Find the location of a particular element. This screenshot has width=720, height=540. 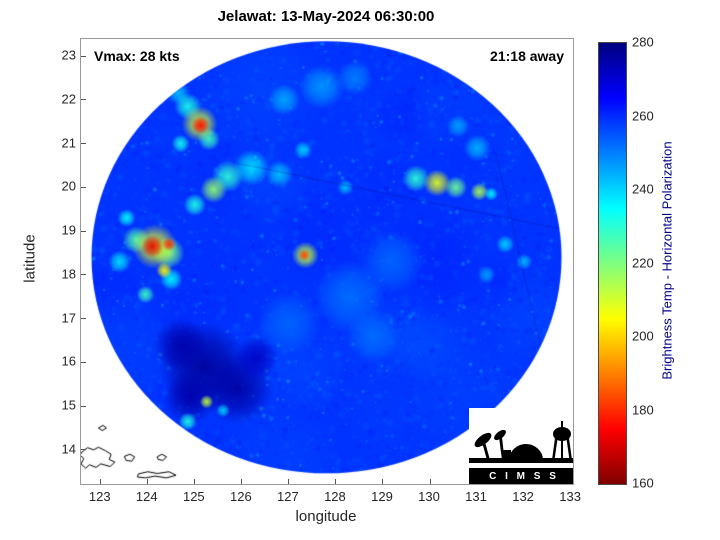

cimss-logo: C I M S S is located at coordinates (521, 446).